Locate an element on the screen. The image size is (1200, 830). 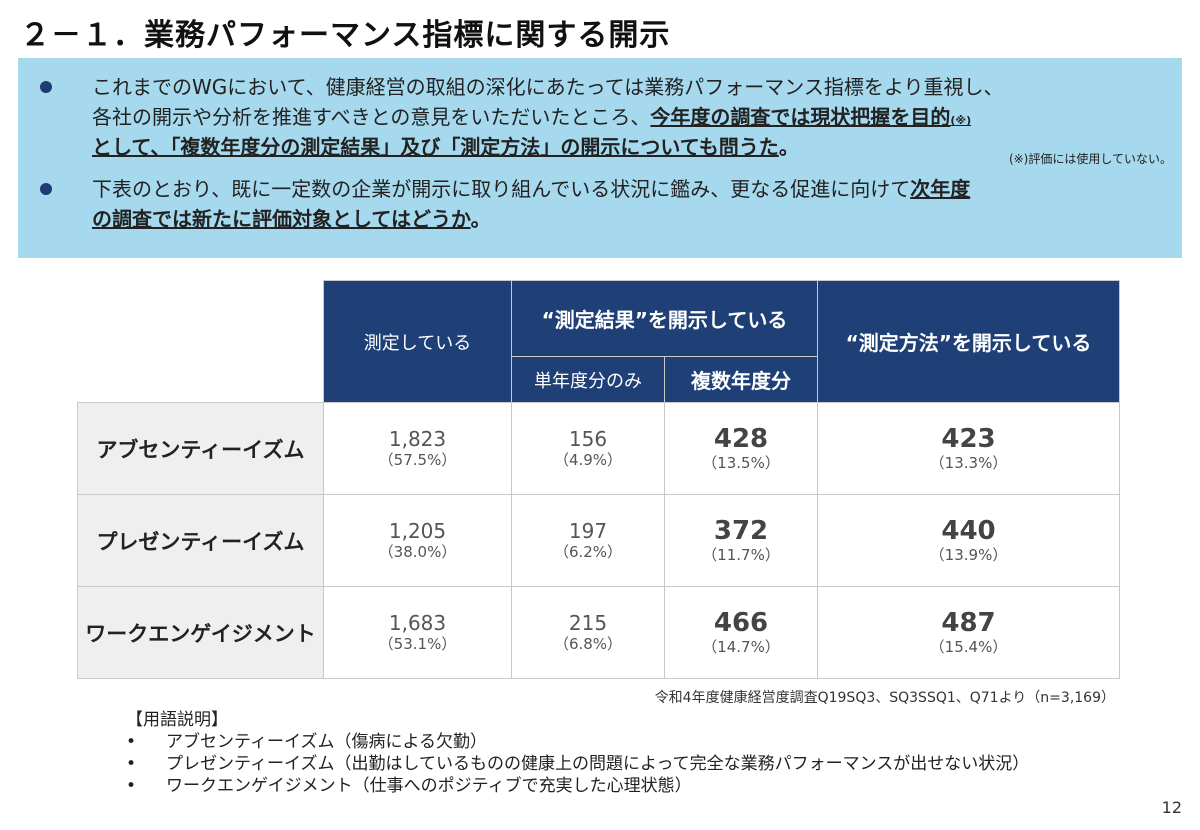
table-corner is located at coordinates (200, 341).